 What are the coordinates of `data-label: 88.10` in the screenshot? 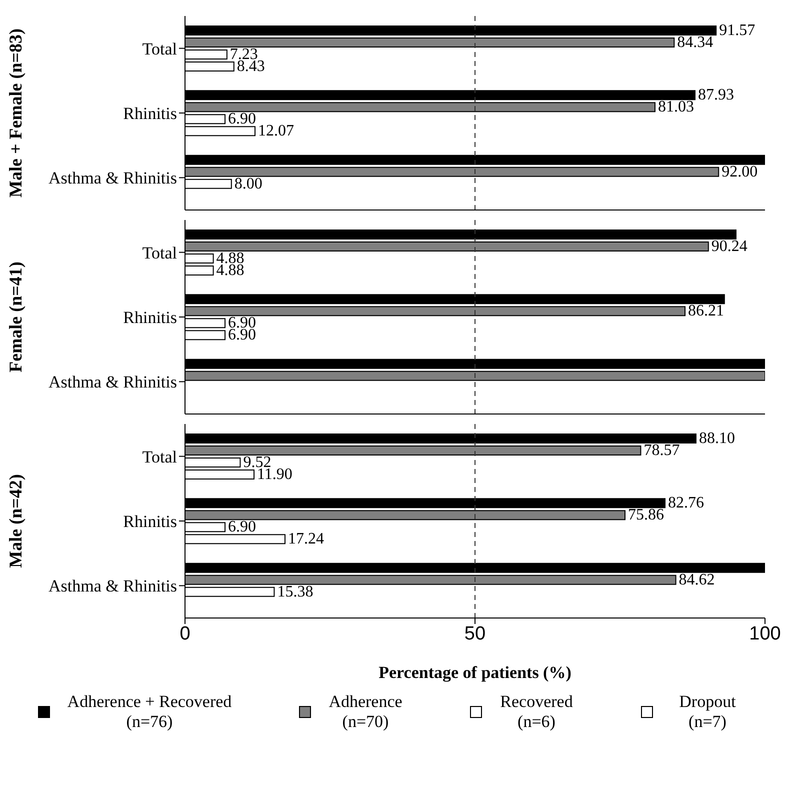 It's located at (716, 438).